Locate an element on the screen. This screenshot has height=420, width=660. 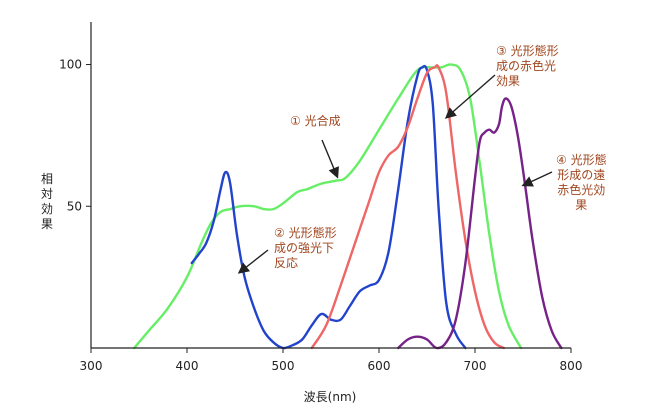
annotation-photosynthesis: ① 光合成 is located at coordinates (315, 121).